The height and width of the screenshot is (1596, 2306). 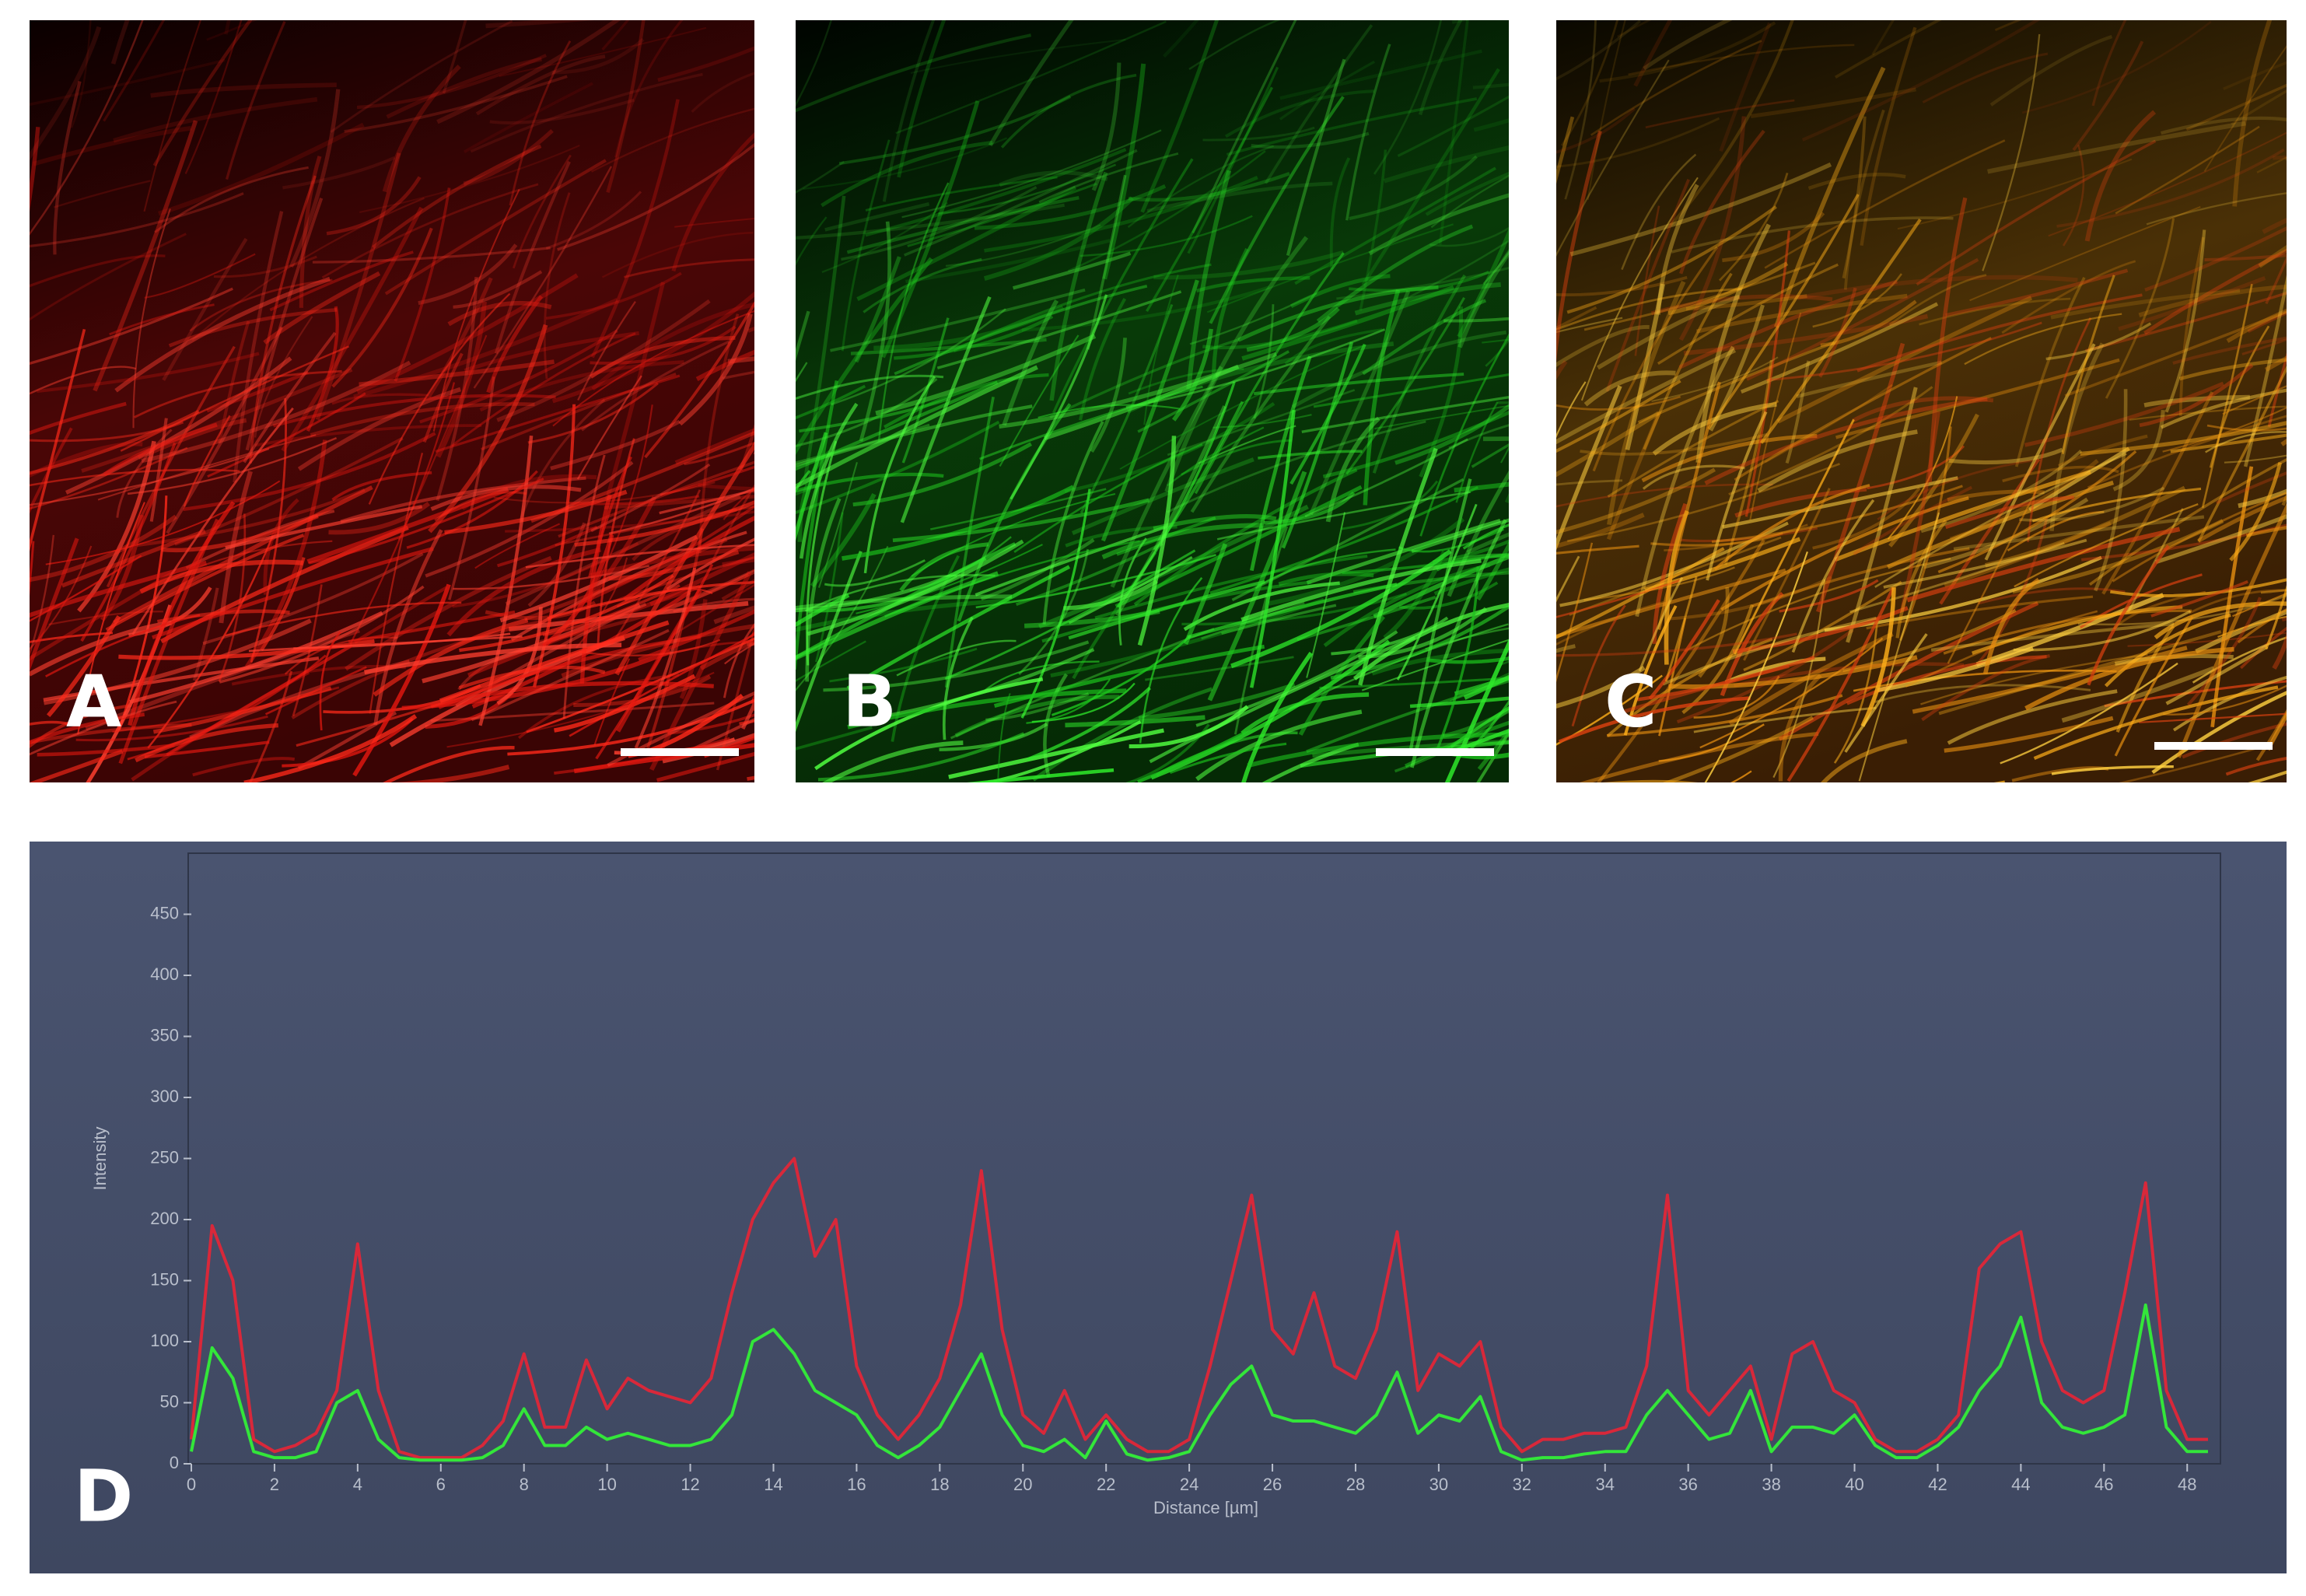 I want to click on x-tick-label: 14, so click(x=773, y=1485).